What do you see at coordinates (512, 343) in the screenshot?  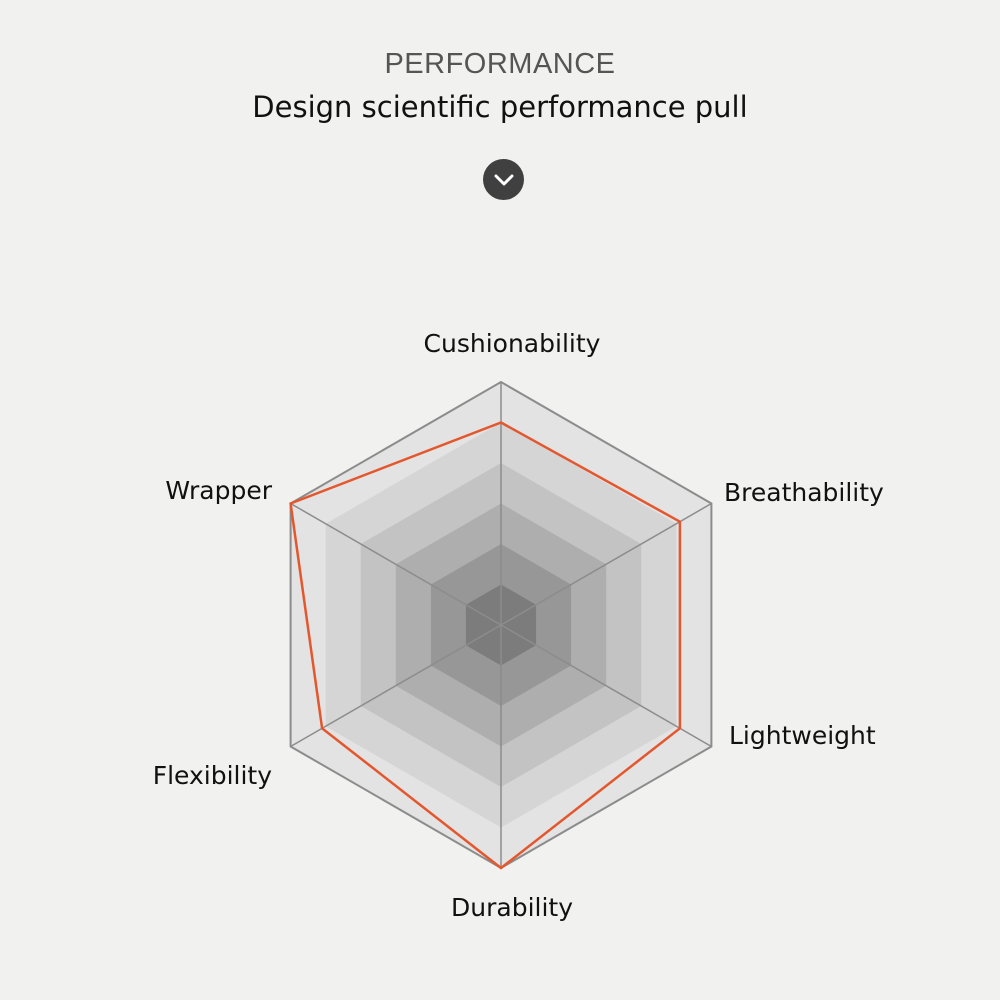 I see `axis-label-cushionability: Cushionability` at bounding box center [512, 343].